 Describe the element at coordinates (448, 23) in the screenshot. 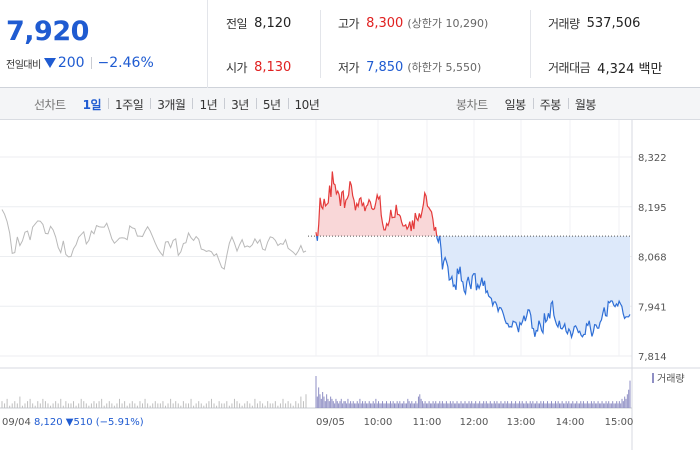

I see `stat-sub: (상한가 10,290)` at that location.